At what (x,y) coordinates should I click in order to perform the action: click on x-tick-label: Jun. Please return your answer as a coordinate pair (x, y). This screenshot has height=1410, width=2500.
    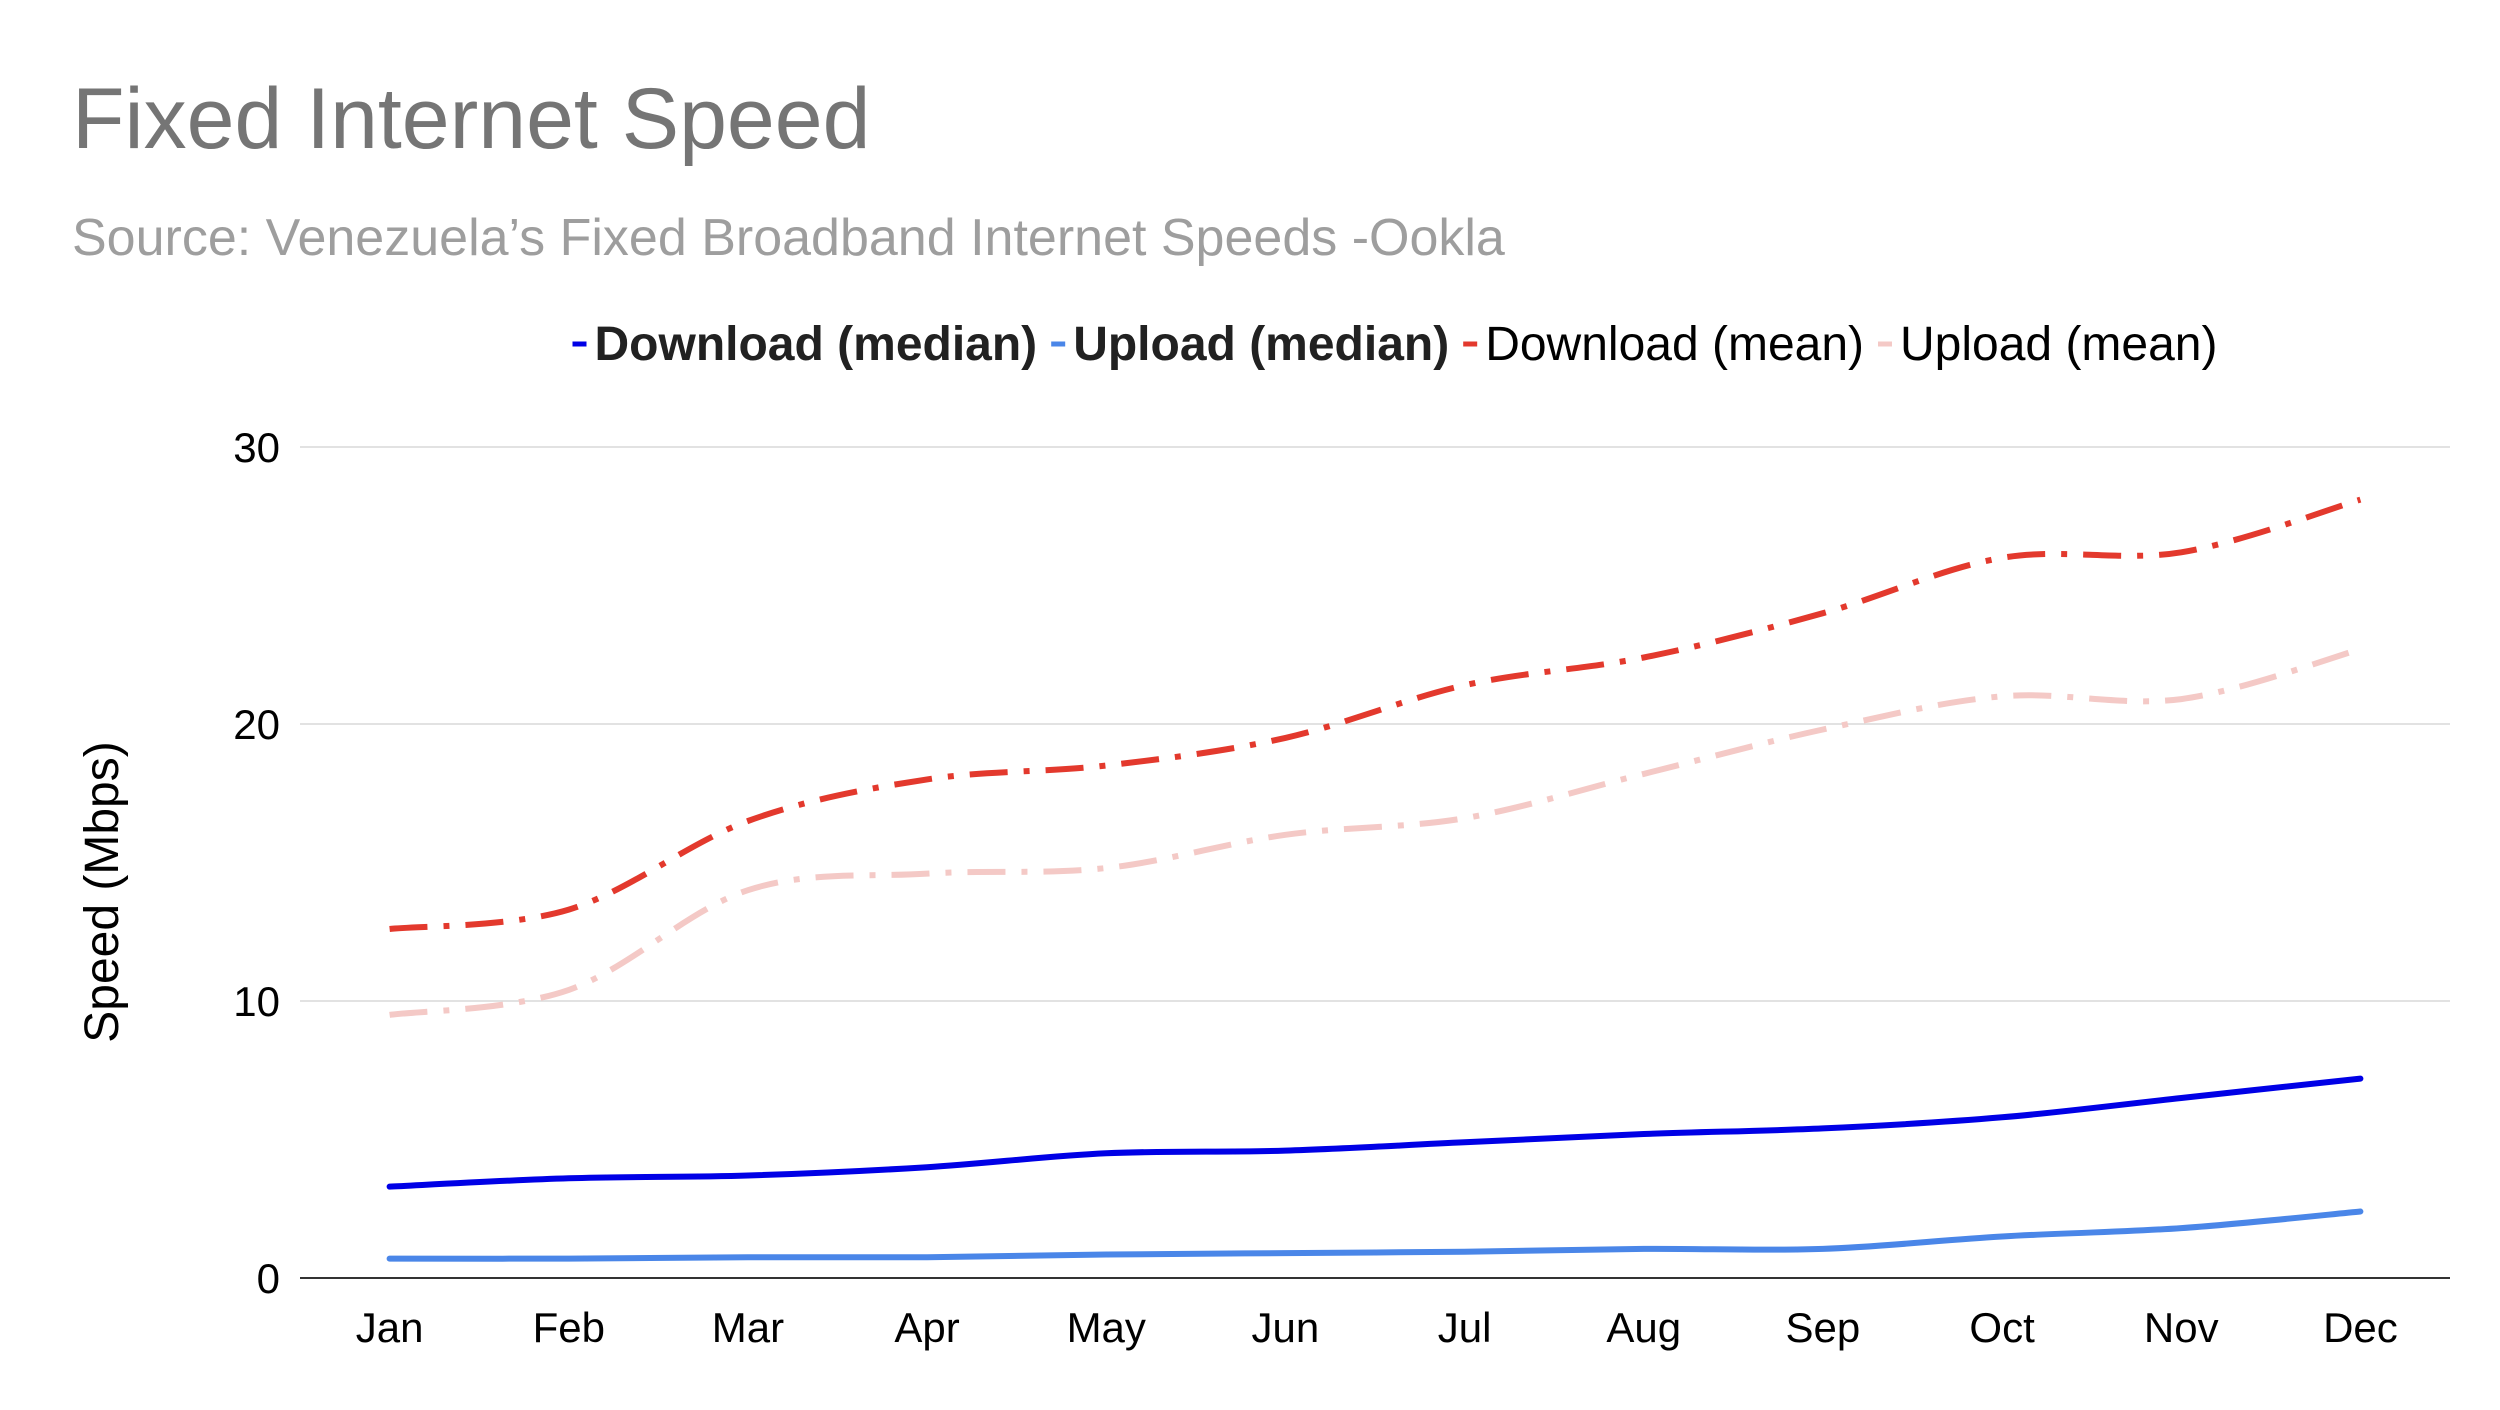
    Looking at the image, I should click on (1286, 1327).